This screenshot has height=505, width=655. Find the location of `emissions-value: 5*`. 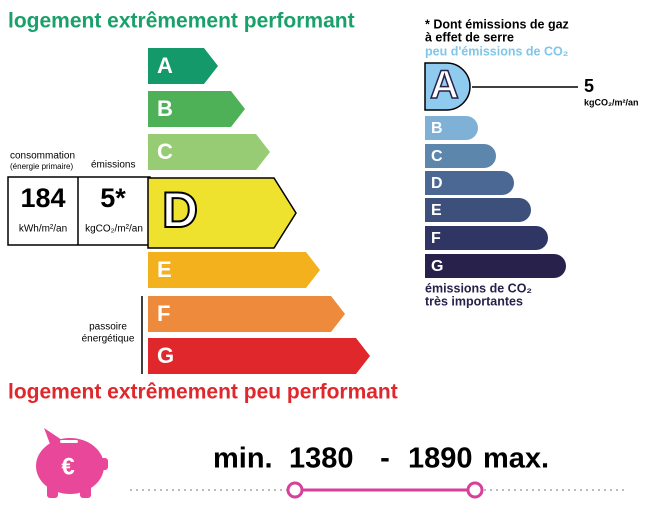

emissions-value: 5* is located at coordinates (113, 198).